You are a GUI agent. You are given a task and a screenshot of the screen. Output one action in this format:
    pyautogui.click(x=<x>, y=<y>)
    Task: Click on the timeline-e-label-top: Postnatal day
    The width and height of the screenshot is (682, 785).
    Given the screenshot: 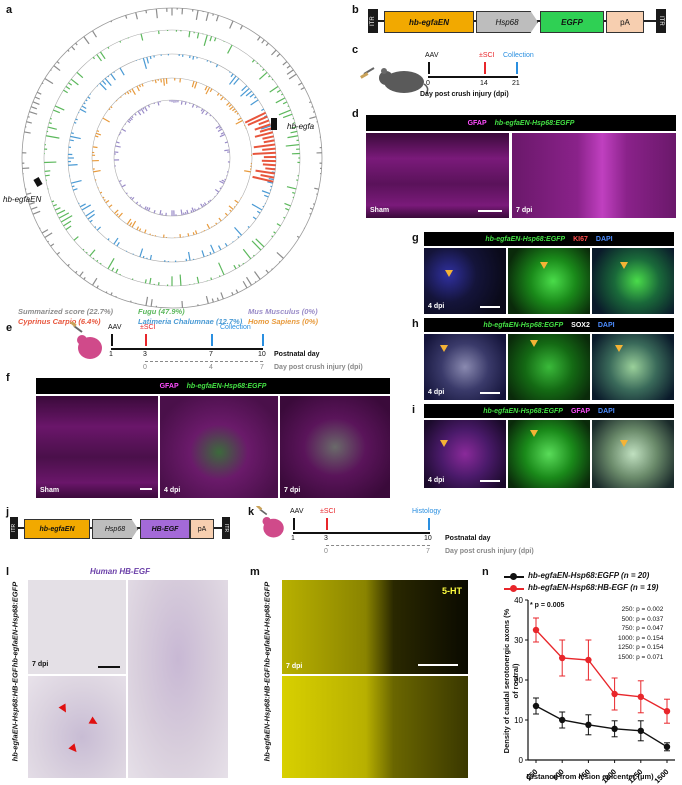 What is the action you would take?
    pyautogui.click(x=297, y=354)
    